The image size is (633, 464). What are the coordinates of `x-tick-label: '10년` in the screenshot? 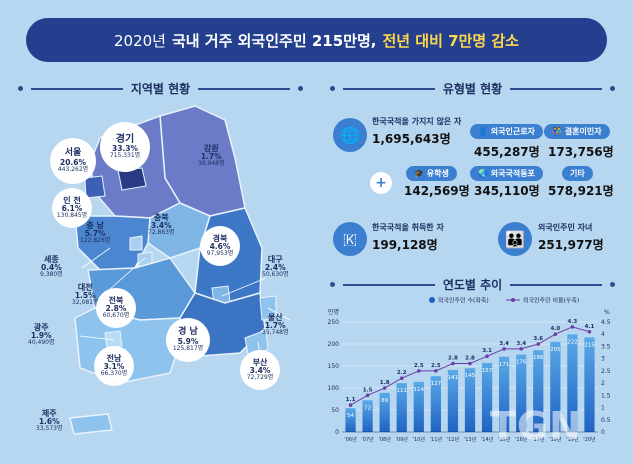 It's located at (419, 439).